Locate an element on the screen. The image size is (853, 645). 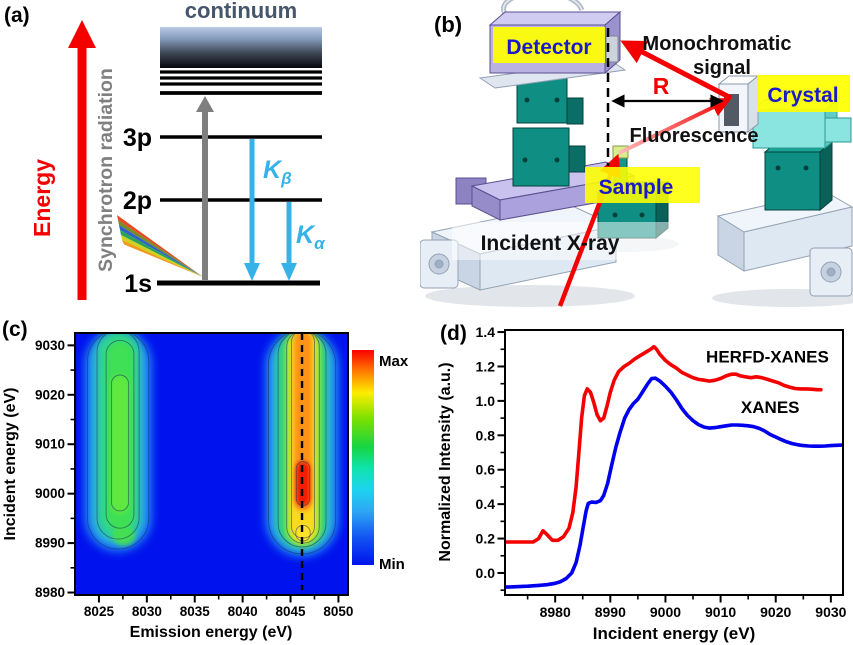
colorbar-min-label: Min is located at coordinates (392, 564).